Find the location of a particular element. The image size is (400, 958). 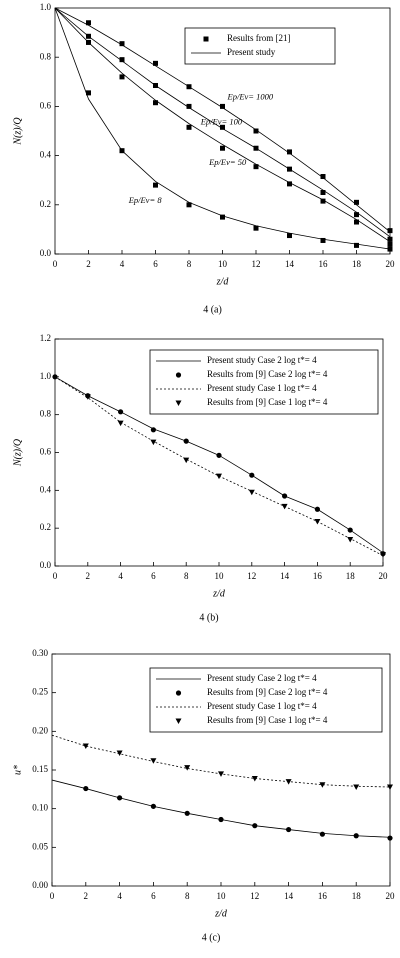

caption: 4 (b) is located at coordinates (208, 617).